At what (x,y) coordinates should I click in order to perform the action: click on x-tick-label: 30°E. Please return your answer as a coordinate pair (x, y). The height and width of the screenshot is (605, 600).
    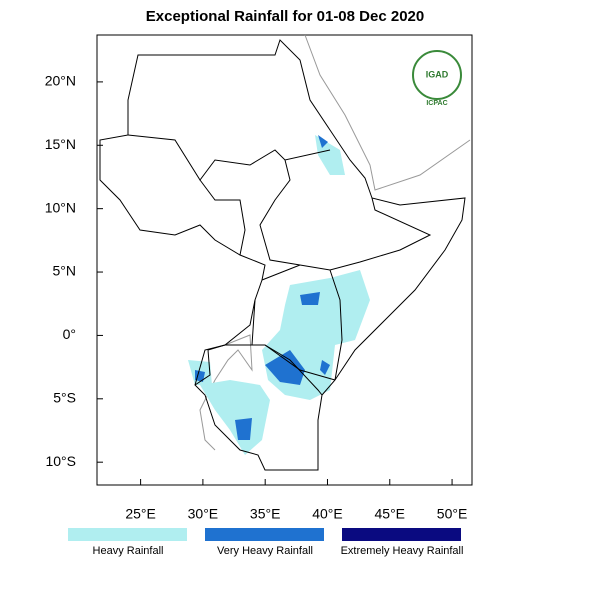
    Looking at the image, I should click on (203, 514).